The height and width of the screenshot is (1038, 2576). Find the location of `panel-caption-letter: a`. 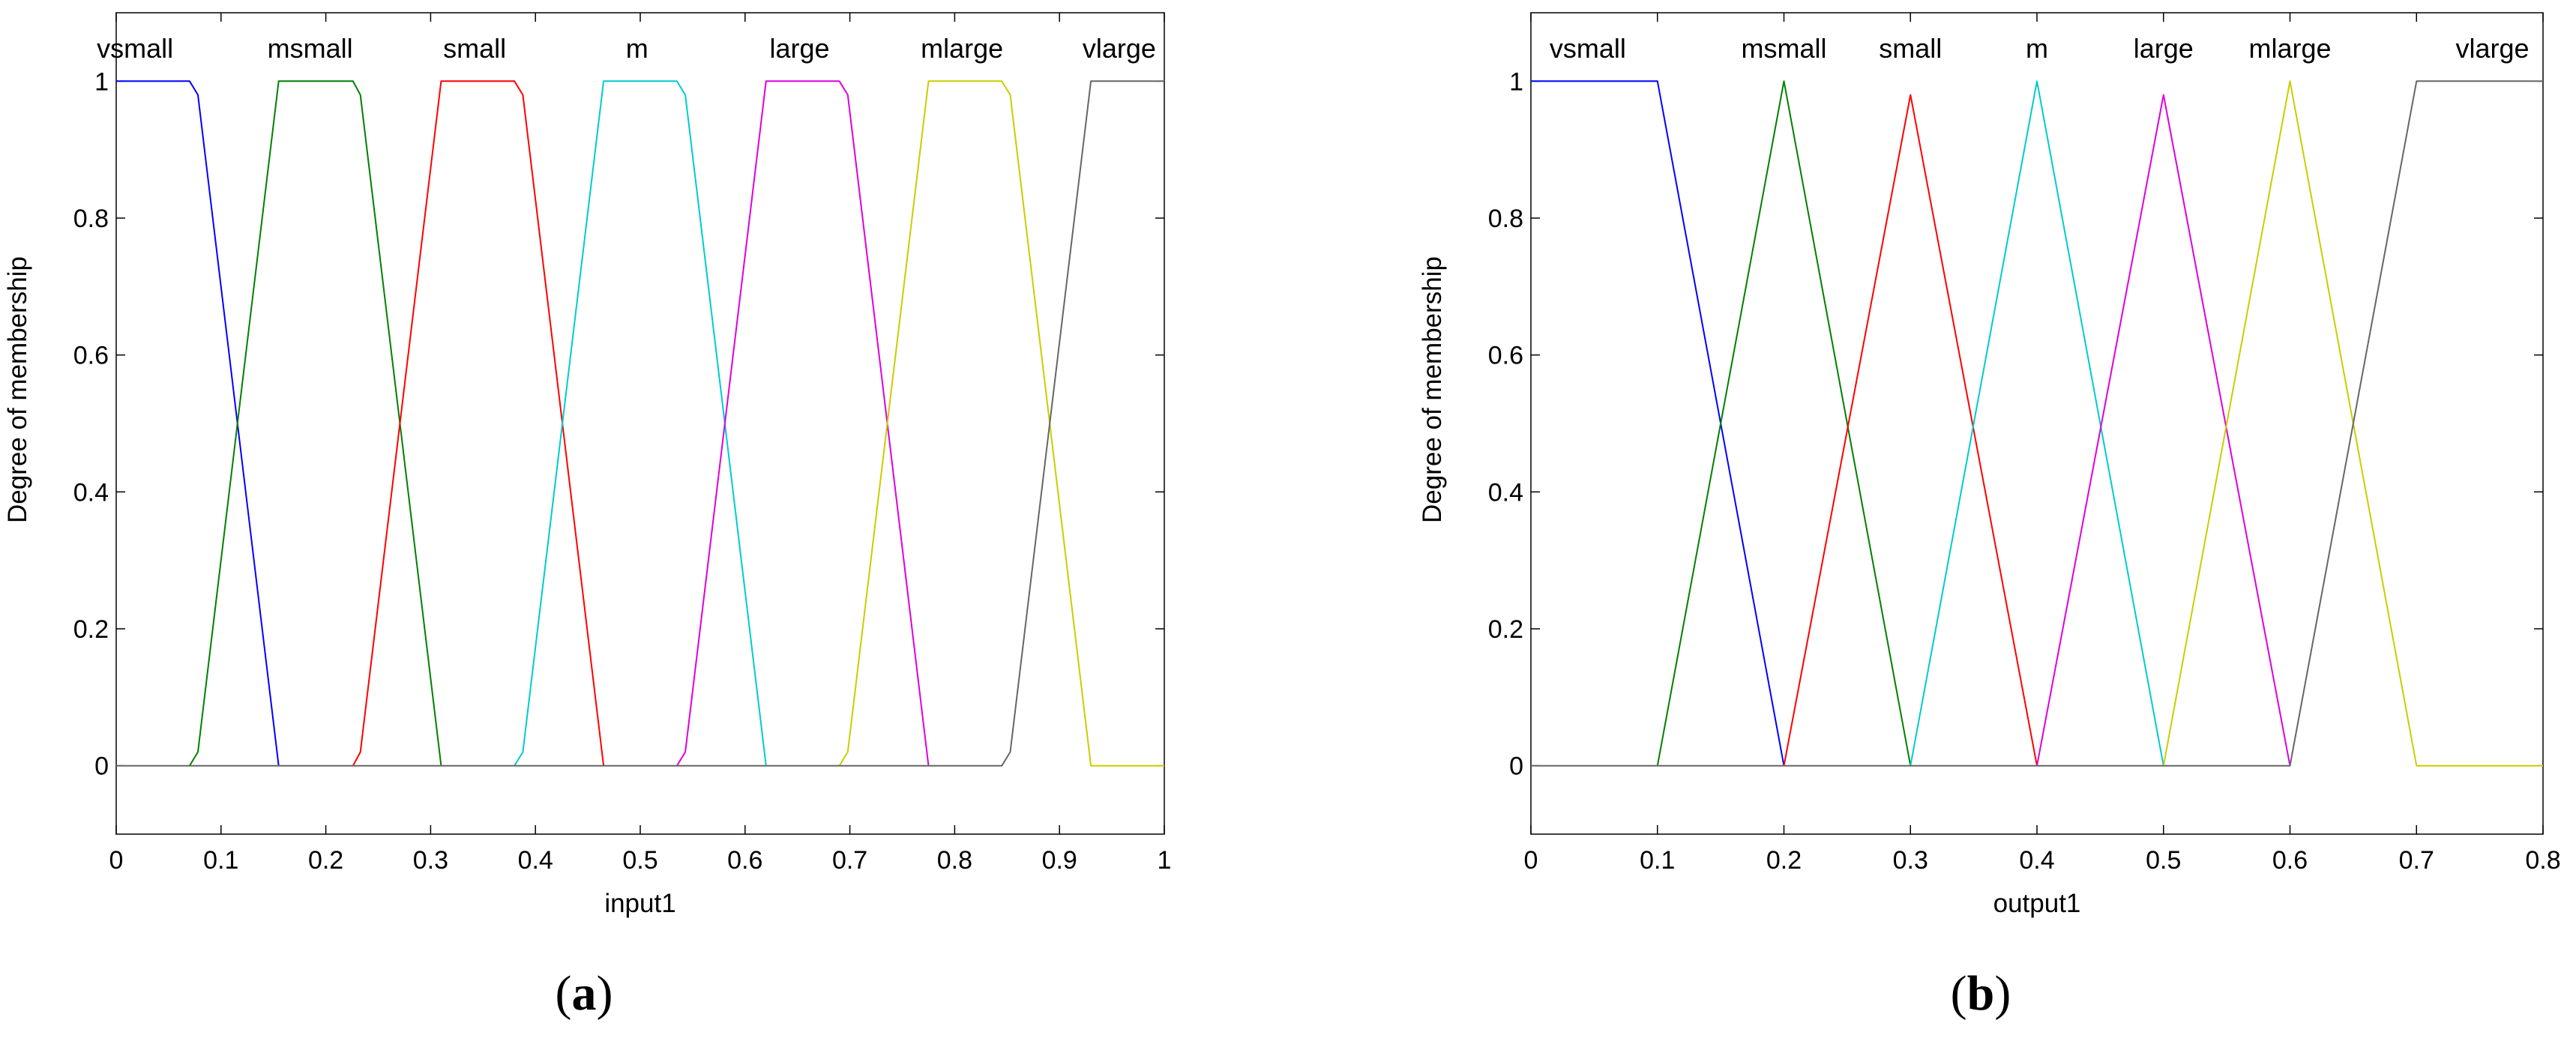

panel-caption-letter: a is located at coordinates (584, 993).